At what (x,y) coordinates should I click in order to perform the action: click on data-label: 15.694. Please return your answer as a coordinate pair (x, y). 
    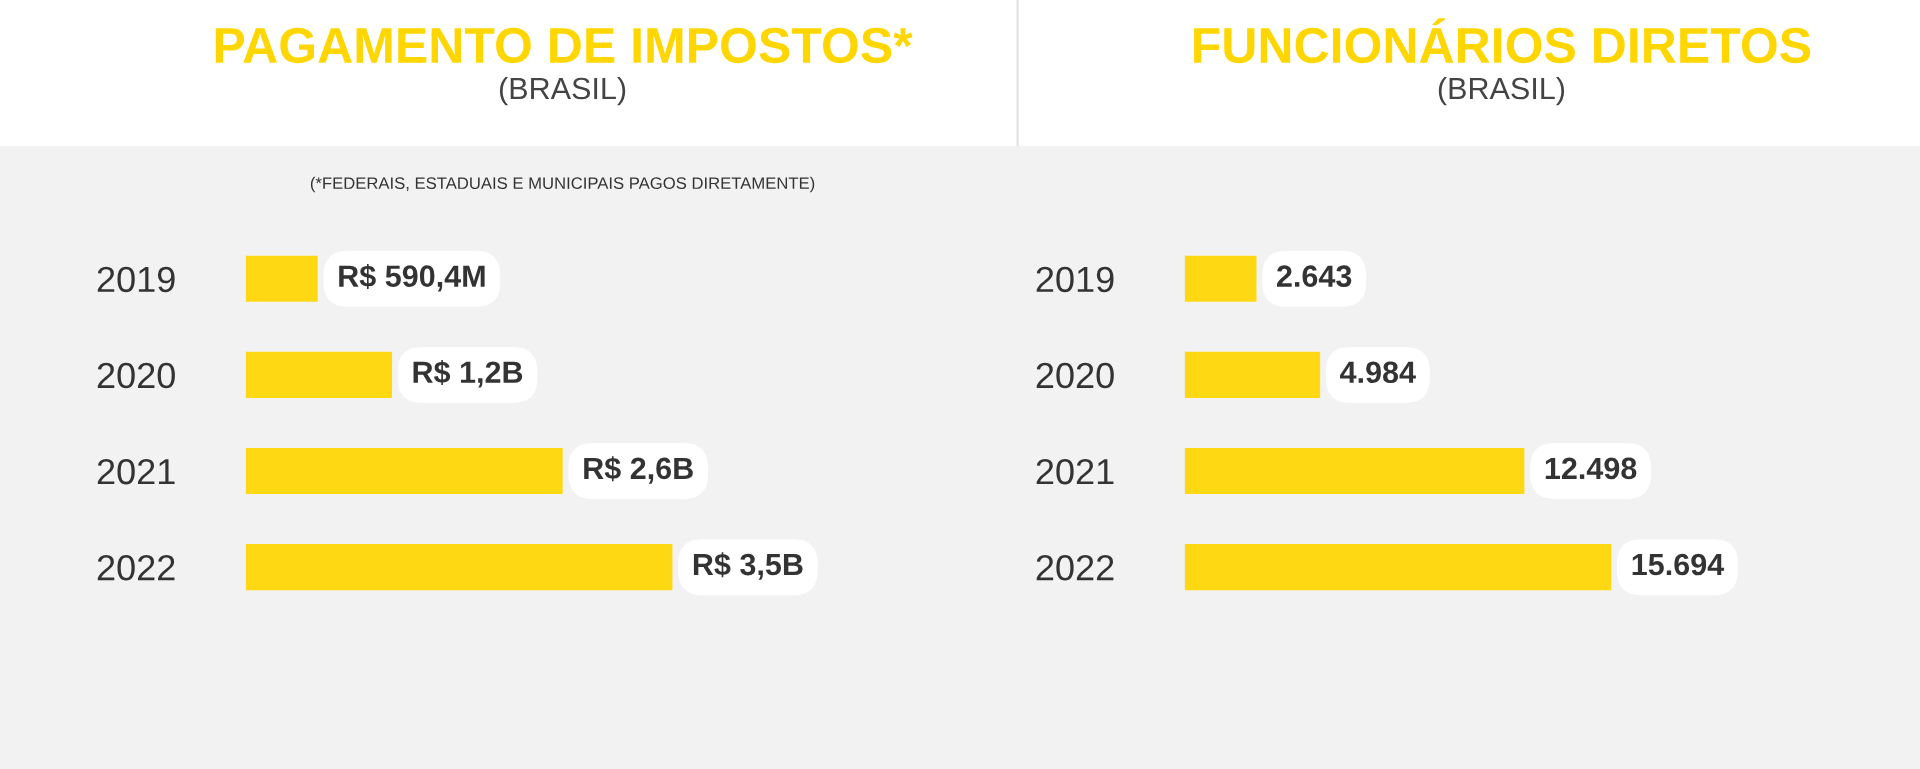
    Looking at the image, I should click on (1678, 564).